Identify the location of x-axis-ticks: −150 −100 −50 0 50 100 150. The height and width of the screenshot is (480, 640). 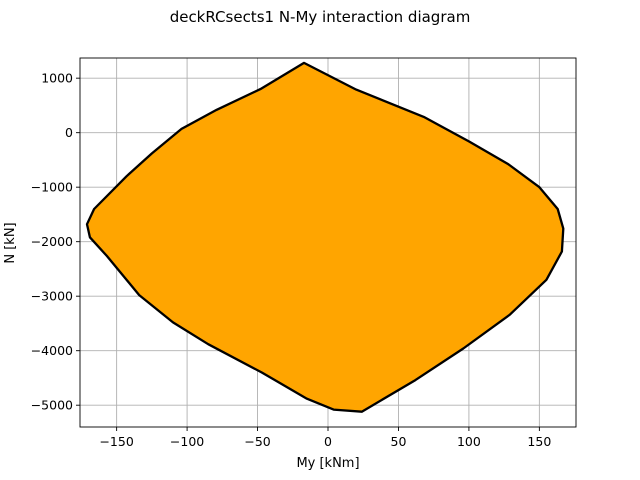
(325, 438).